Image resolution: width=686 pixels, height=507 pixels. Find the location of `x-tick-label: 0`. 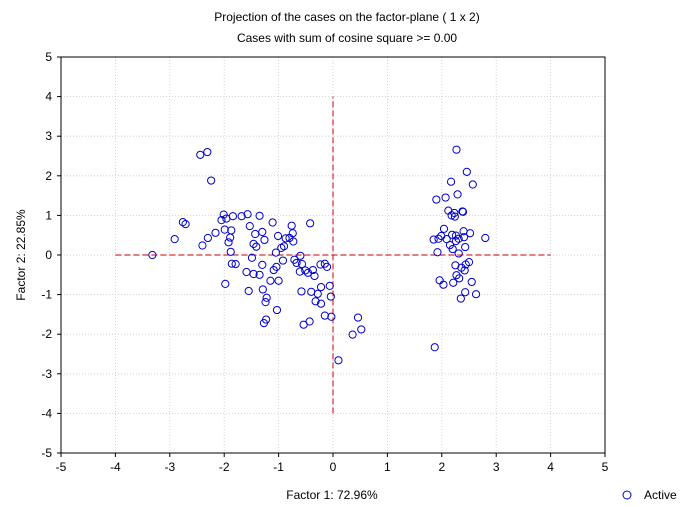

x-tick-label: 0 is located at coordinates (333, 467).